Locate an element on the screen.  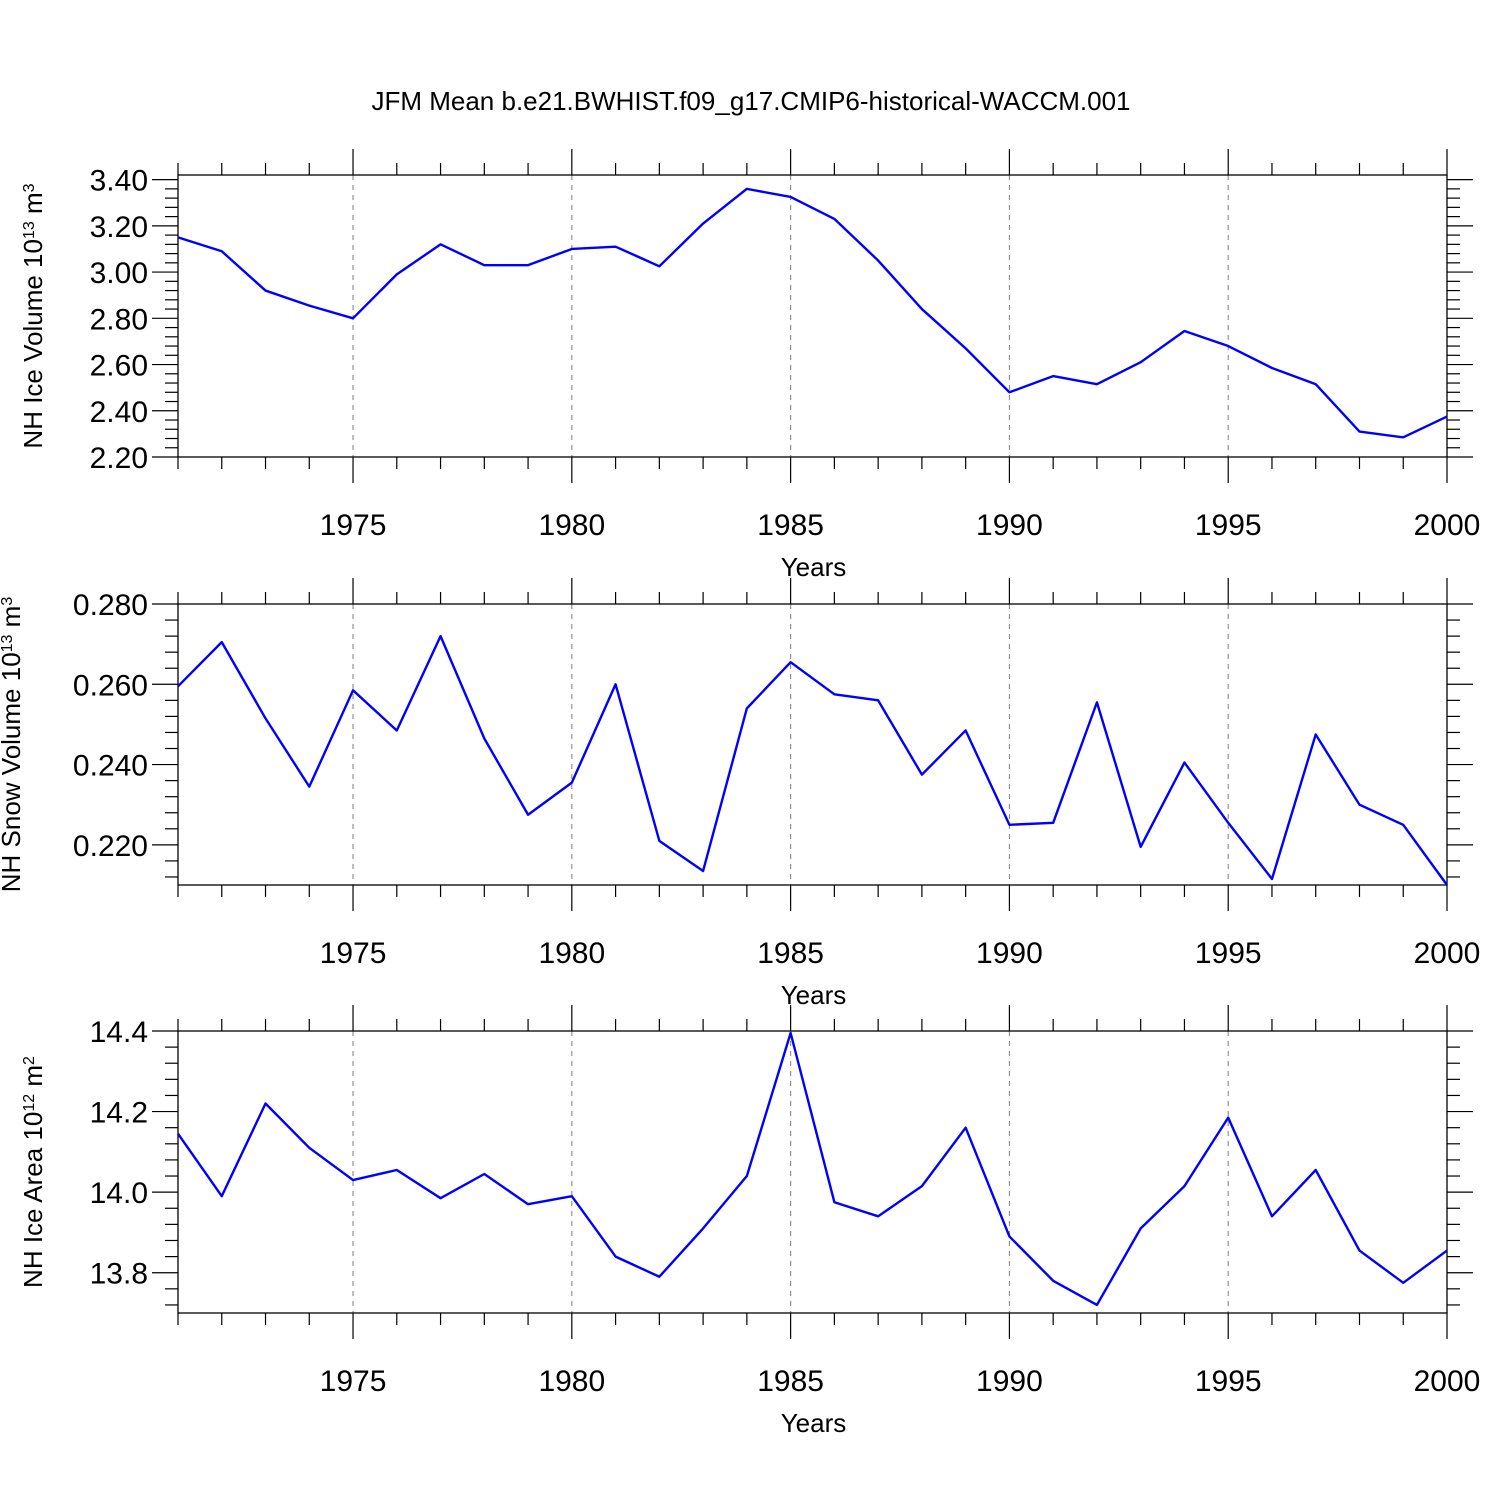
y-tick-label: 3.20 is located at coordinates (119, 227).